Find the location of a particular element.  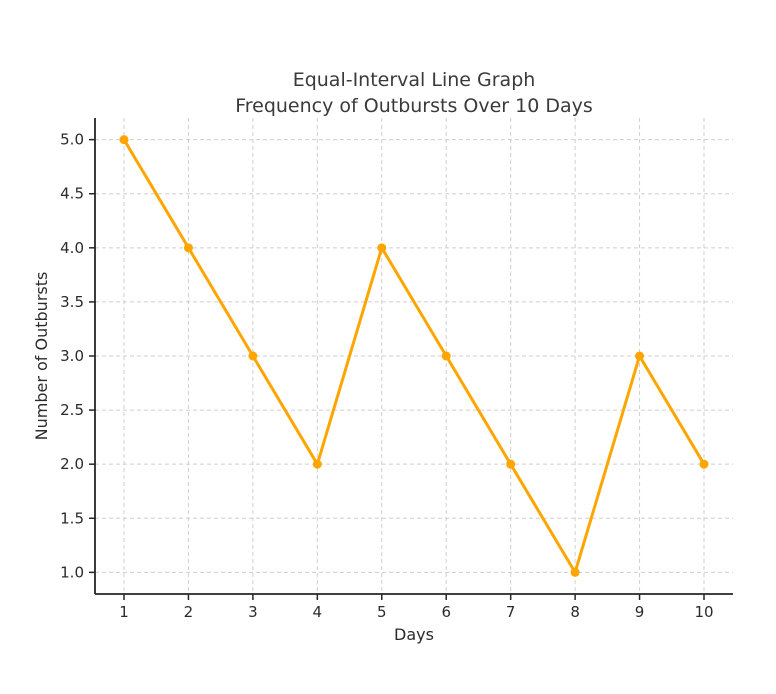

chart-title: Equal-Interval Line Graph is located at coordinates (414, 80).